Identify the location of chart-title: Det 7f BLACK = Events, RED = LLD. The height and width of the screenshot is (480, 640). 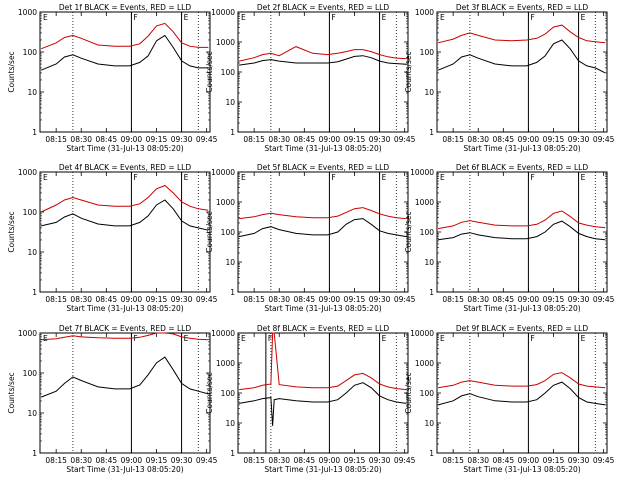
(125, 328).